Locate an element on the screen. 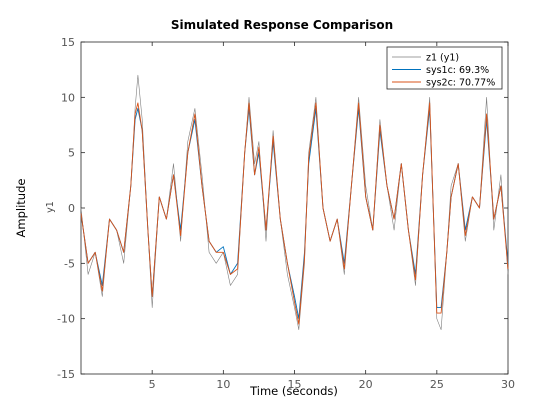  x-tick-label-3: 20 is located at coordinates (366, 384).